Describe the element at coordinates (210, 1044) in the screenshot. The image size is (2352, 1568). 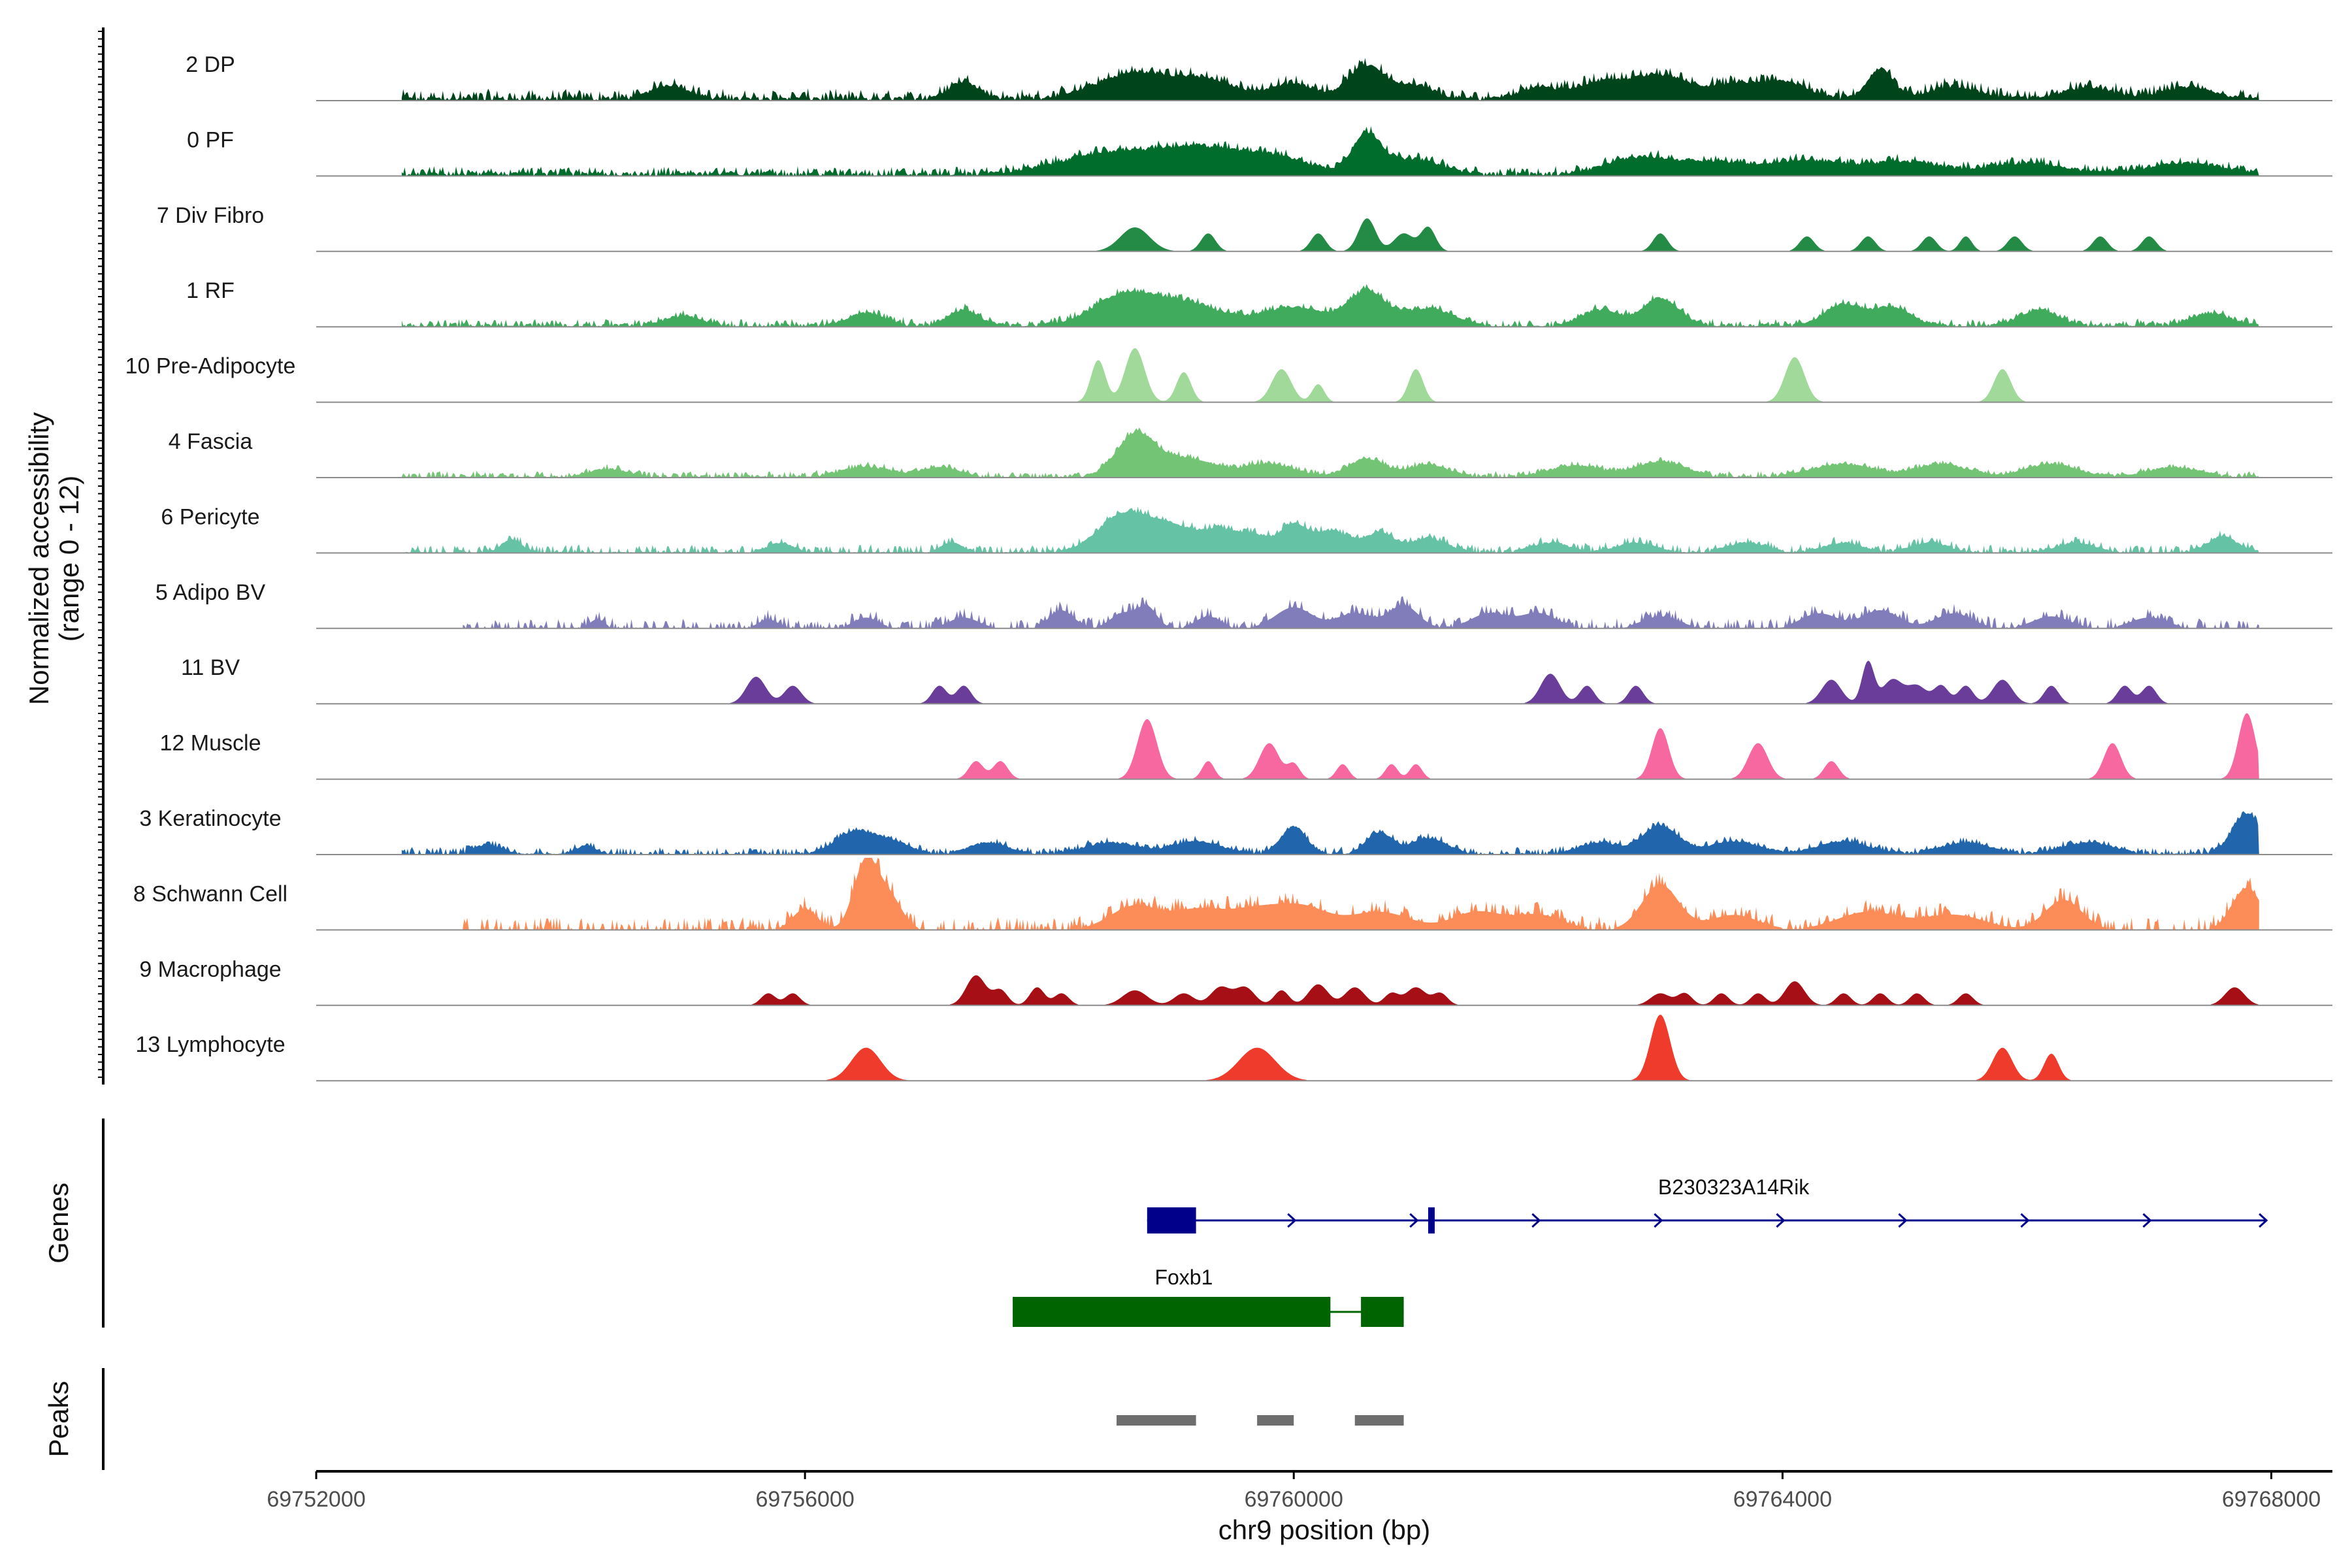
I see `track-label: 13 Lymphocyte` at that location.